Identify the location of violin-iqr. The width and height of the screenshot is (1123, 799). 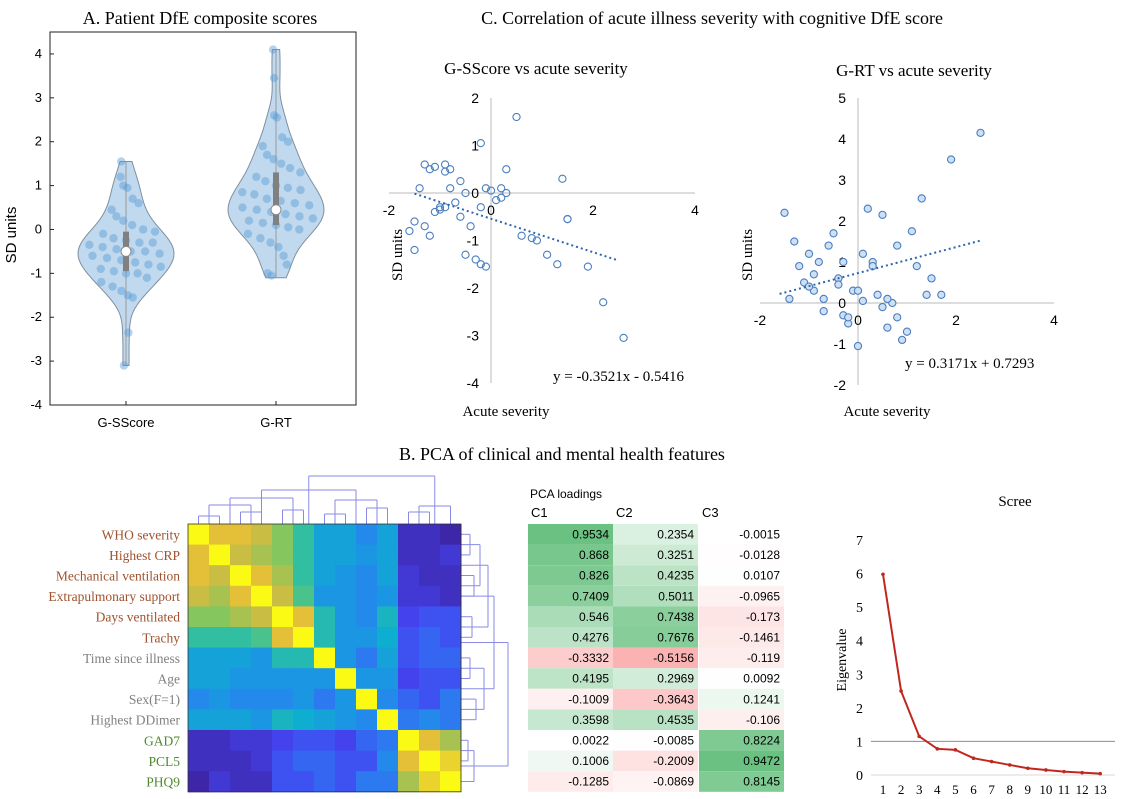
(276, 199).